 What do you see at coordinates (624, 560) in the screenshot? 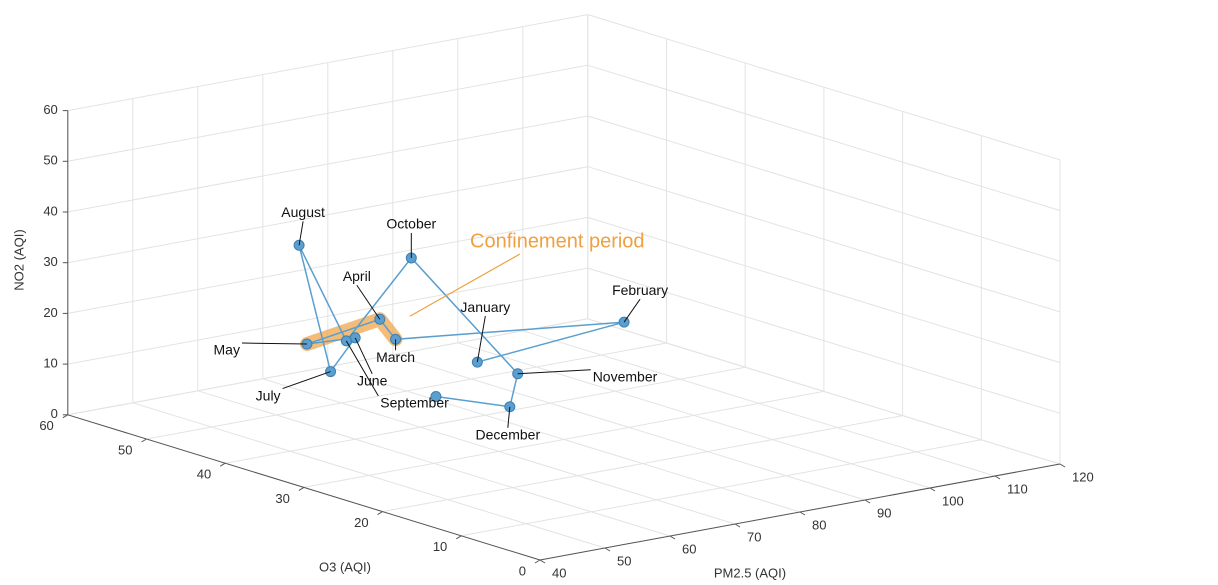
I see `x-tick-label: 50` at bounding box center [624, 560].